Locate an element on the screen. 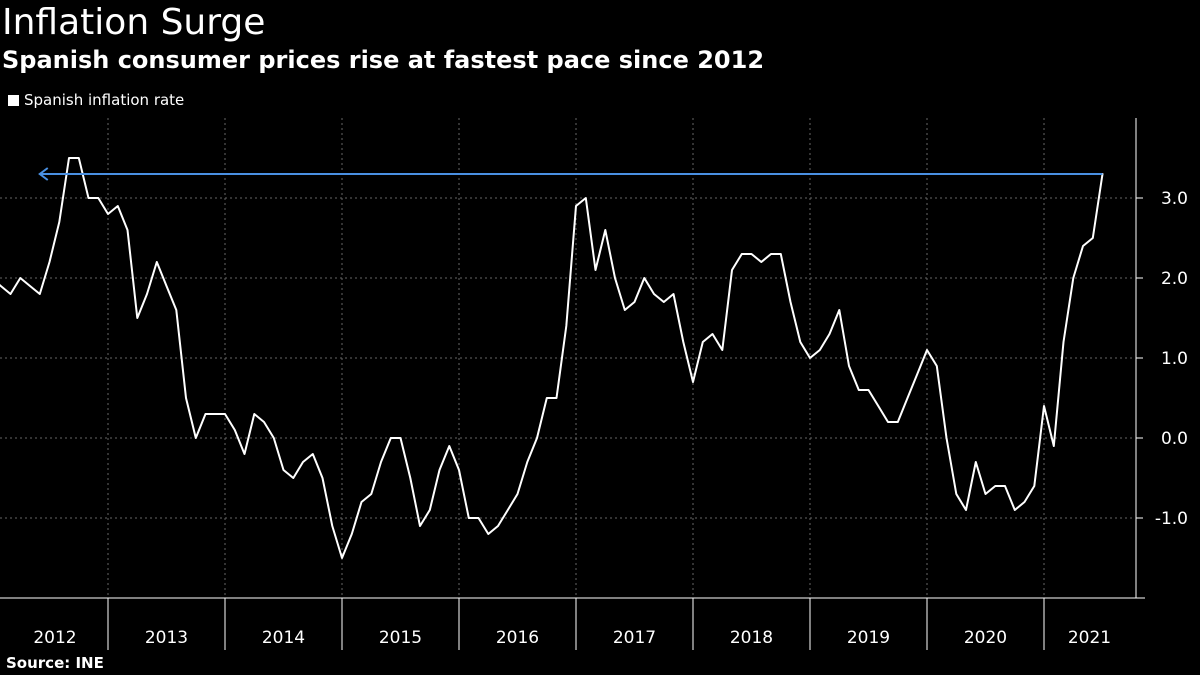 The image size is (1200, 675). chart-title: Inflation Surge is located at coordinates (134, 22).